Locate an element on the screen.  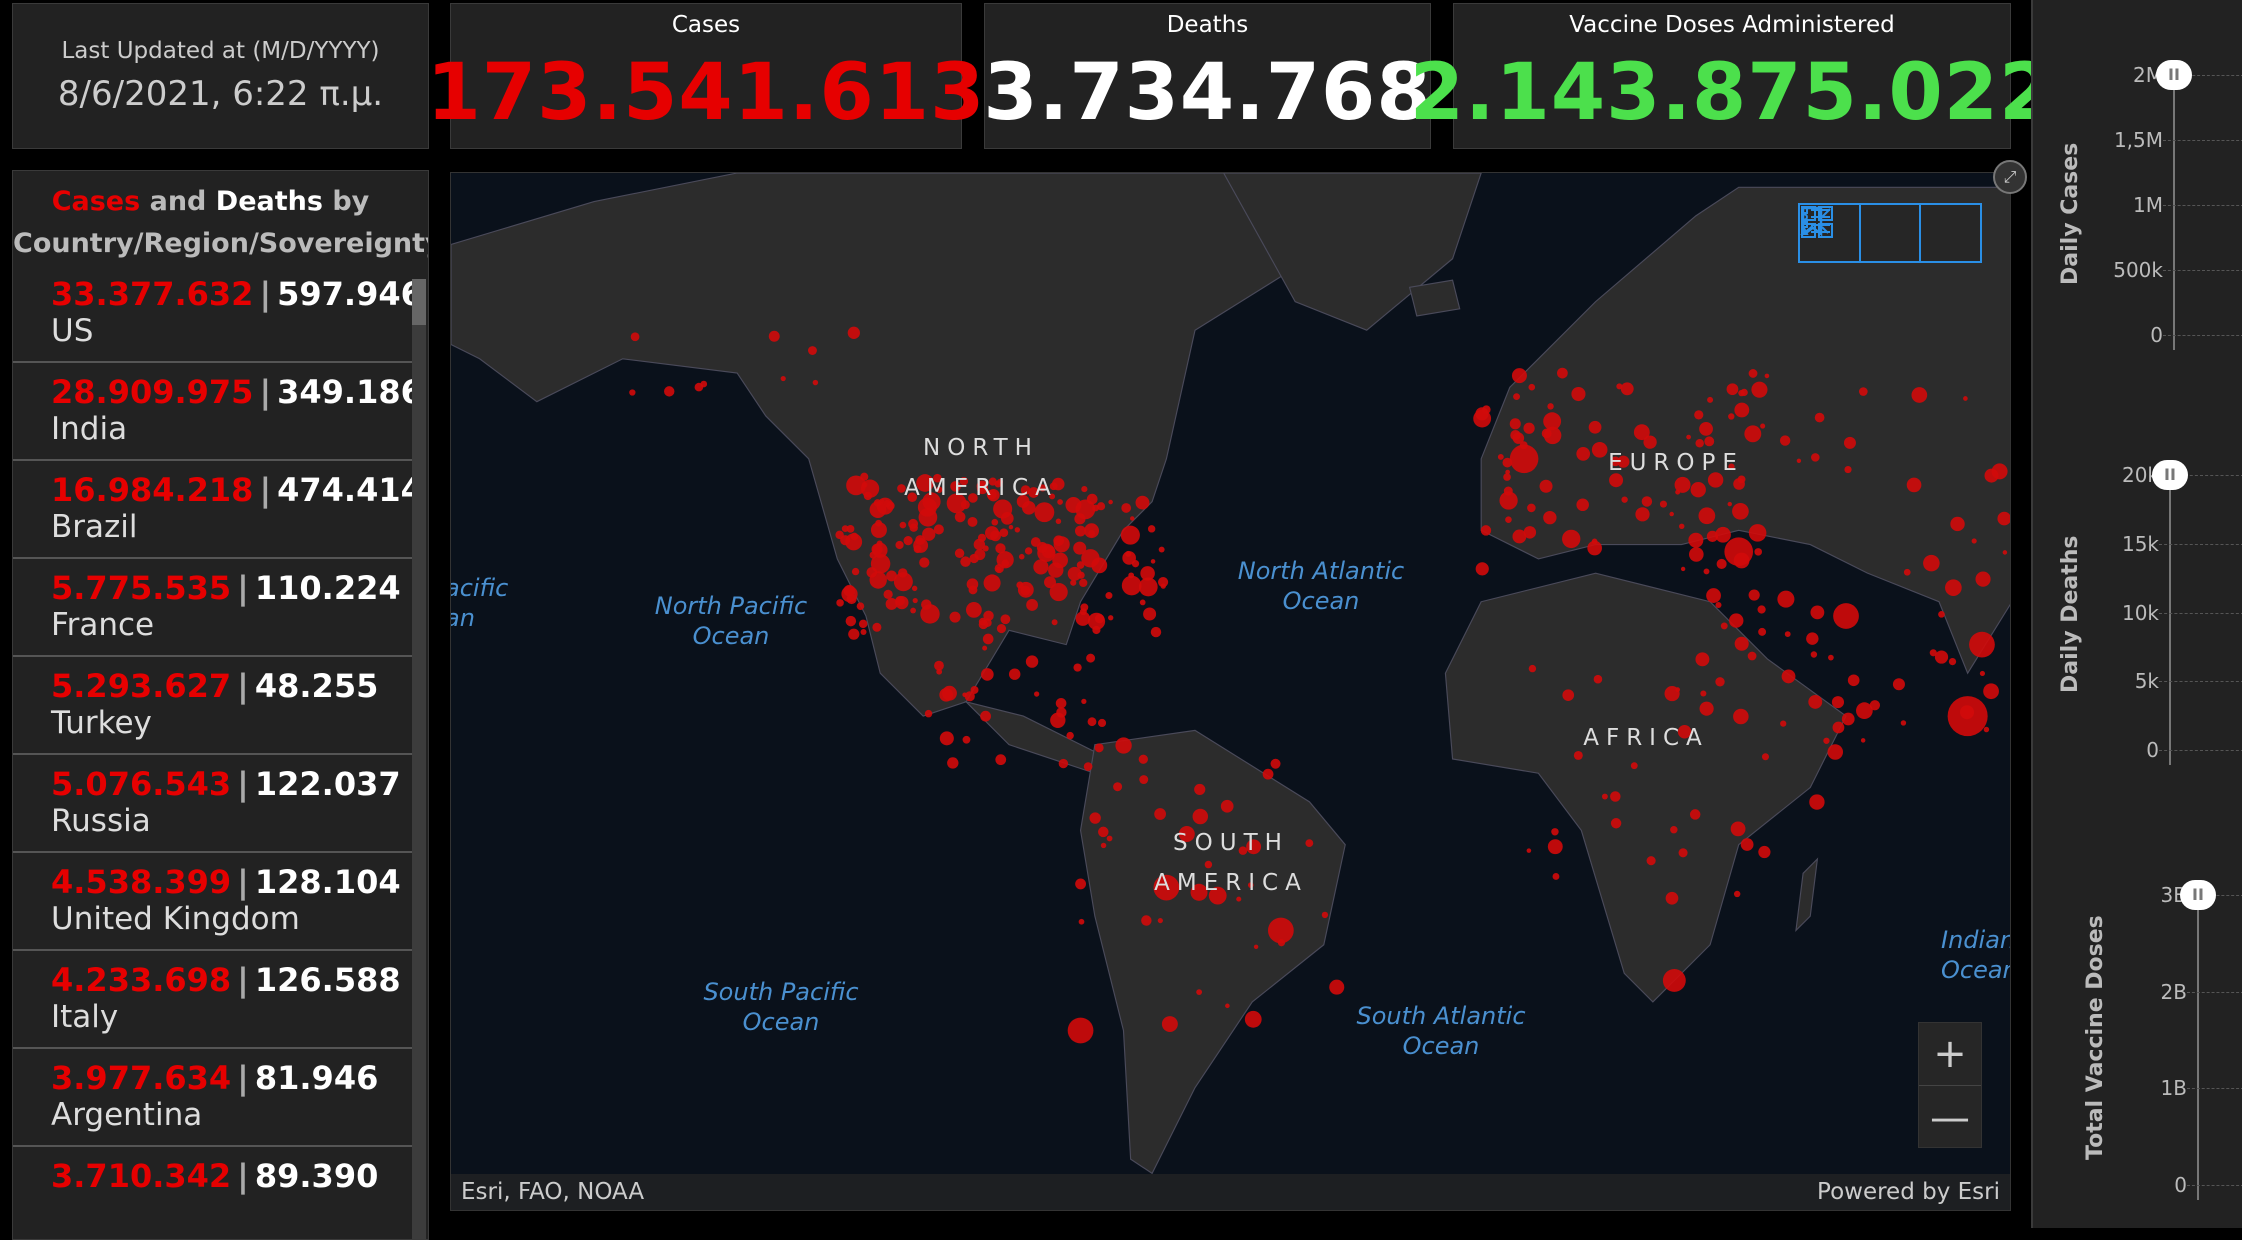
country-row: 3.977.634 | 81.946 Argentina is located at coordinates (212, 1098).